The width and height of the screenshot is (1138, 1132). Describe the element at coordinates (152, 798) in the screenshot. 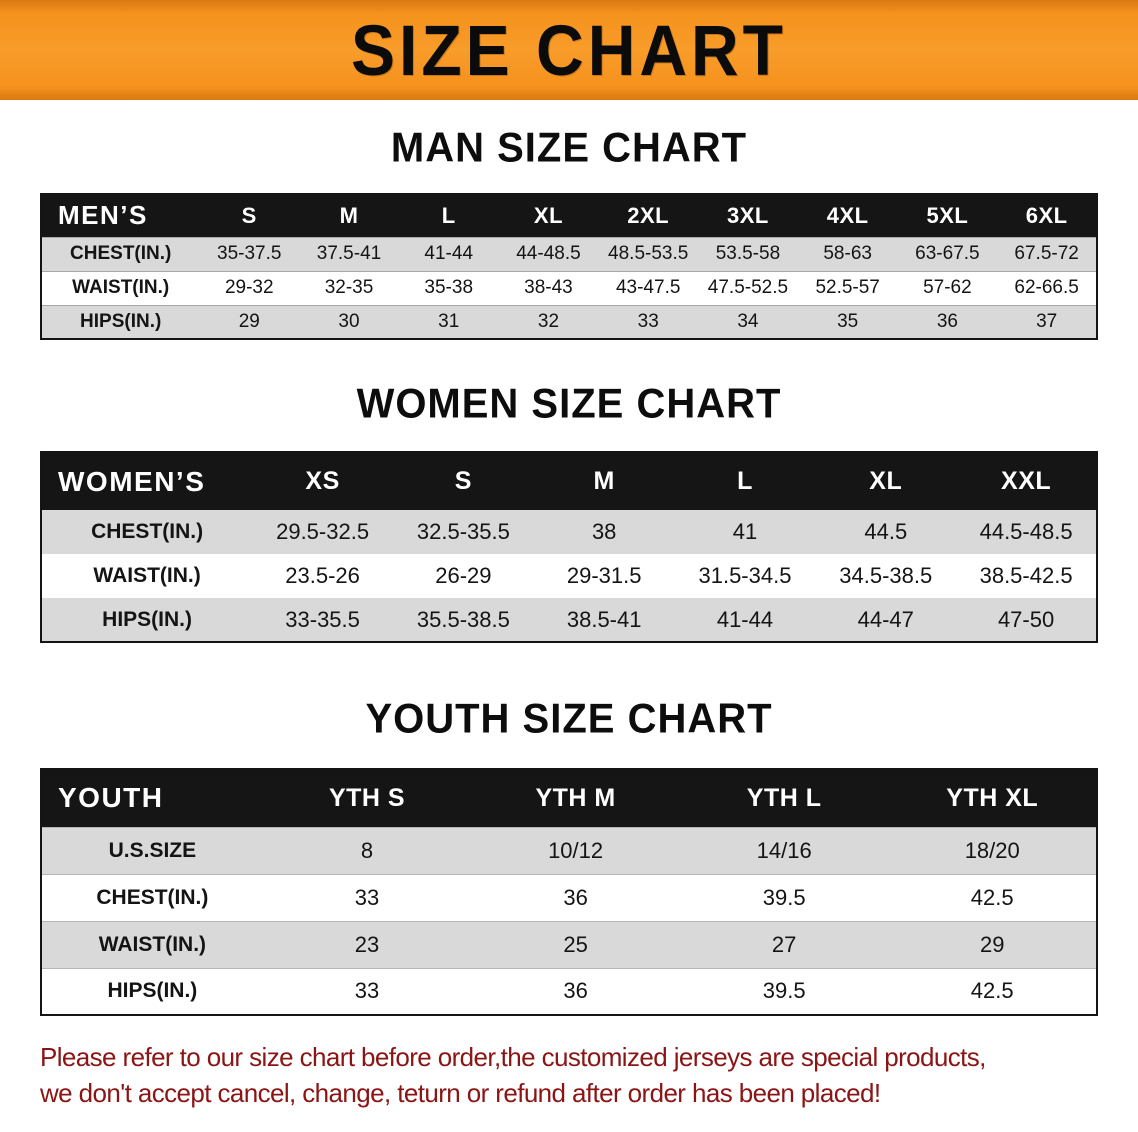

I see `table-title-cell: YOUTH` at that location.